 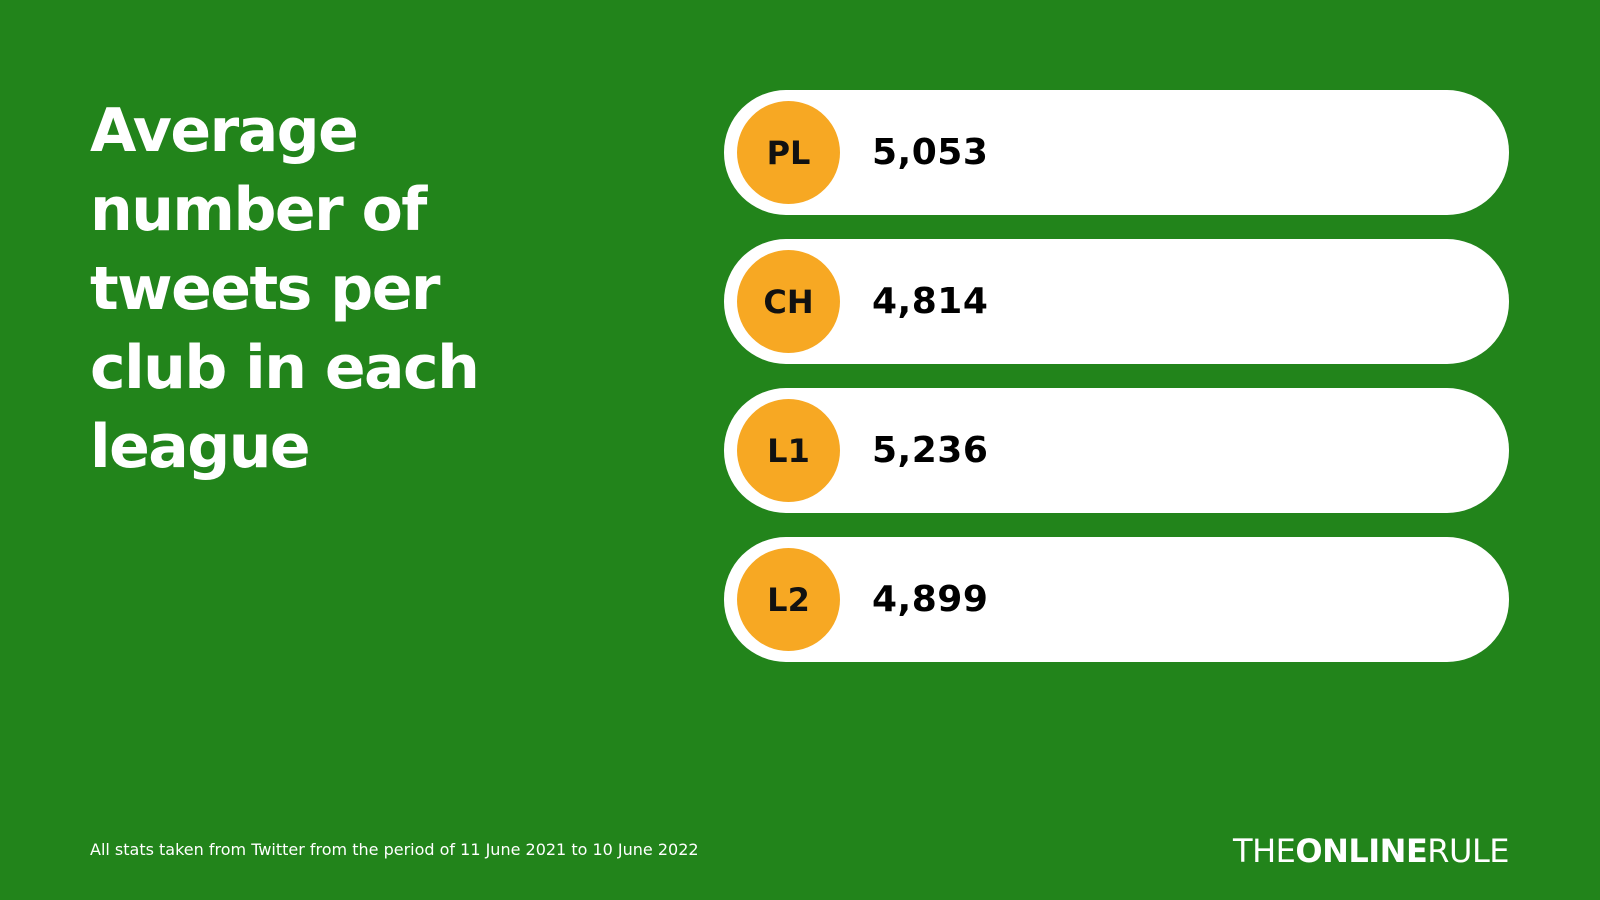 I want to click on league-badge: PL, so click(x=788, y=152).